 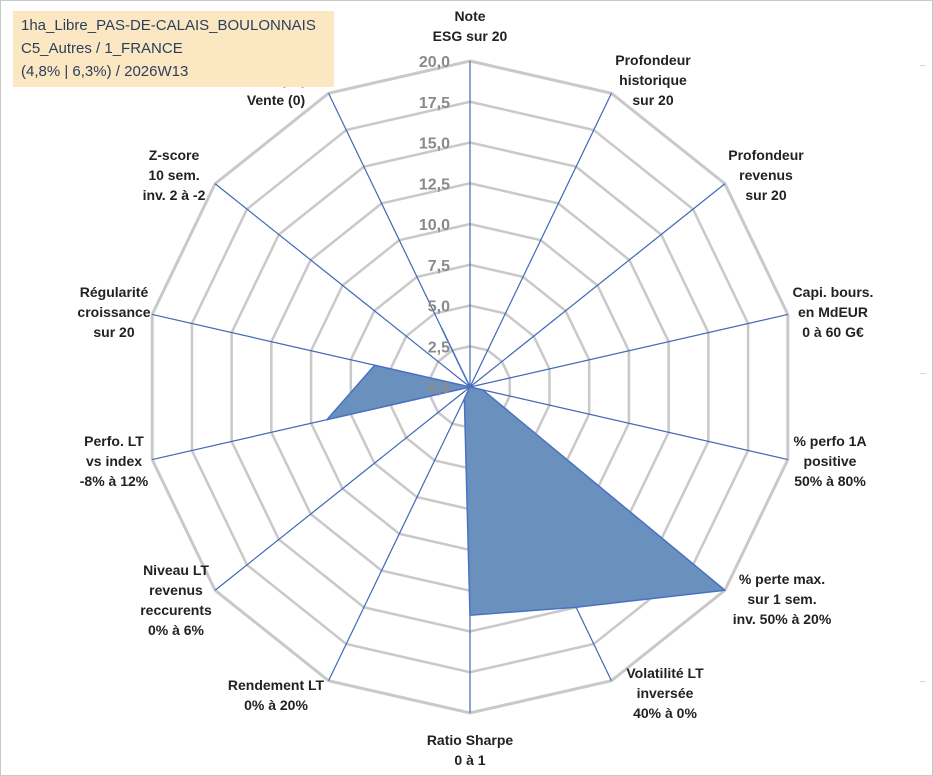 What do you see at coordinates (439, 266) in the screenshot?
I see `tick-label: 7,5` at bounding box center [439, 266].